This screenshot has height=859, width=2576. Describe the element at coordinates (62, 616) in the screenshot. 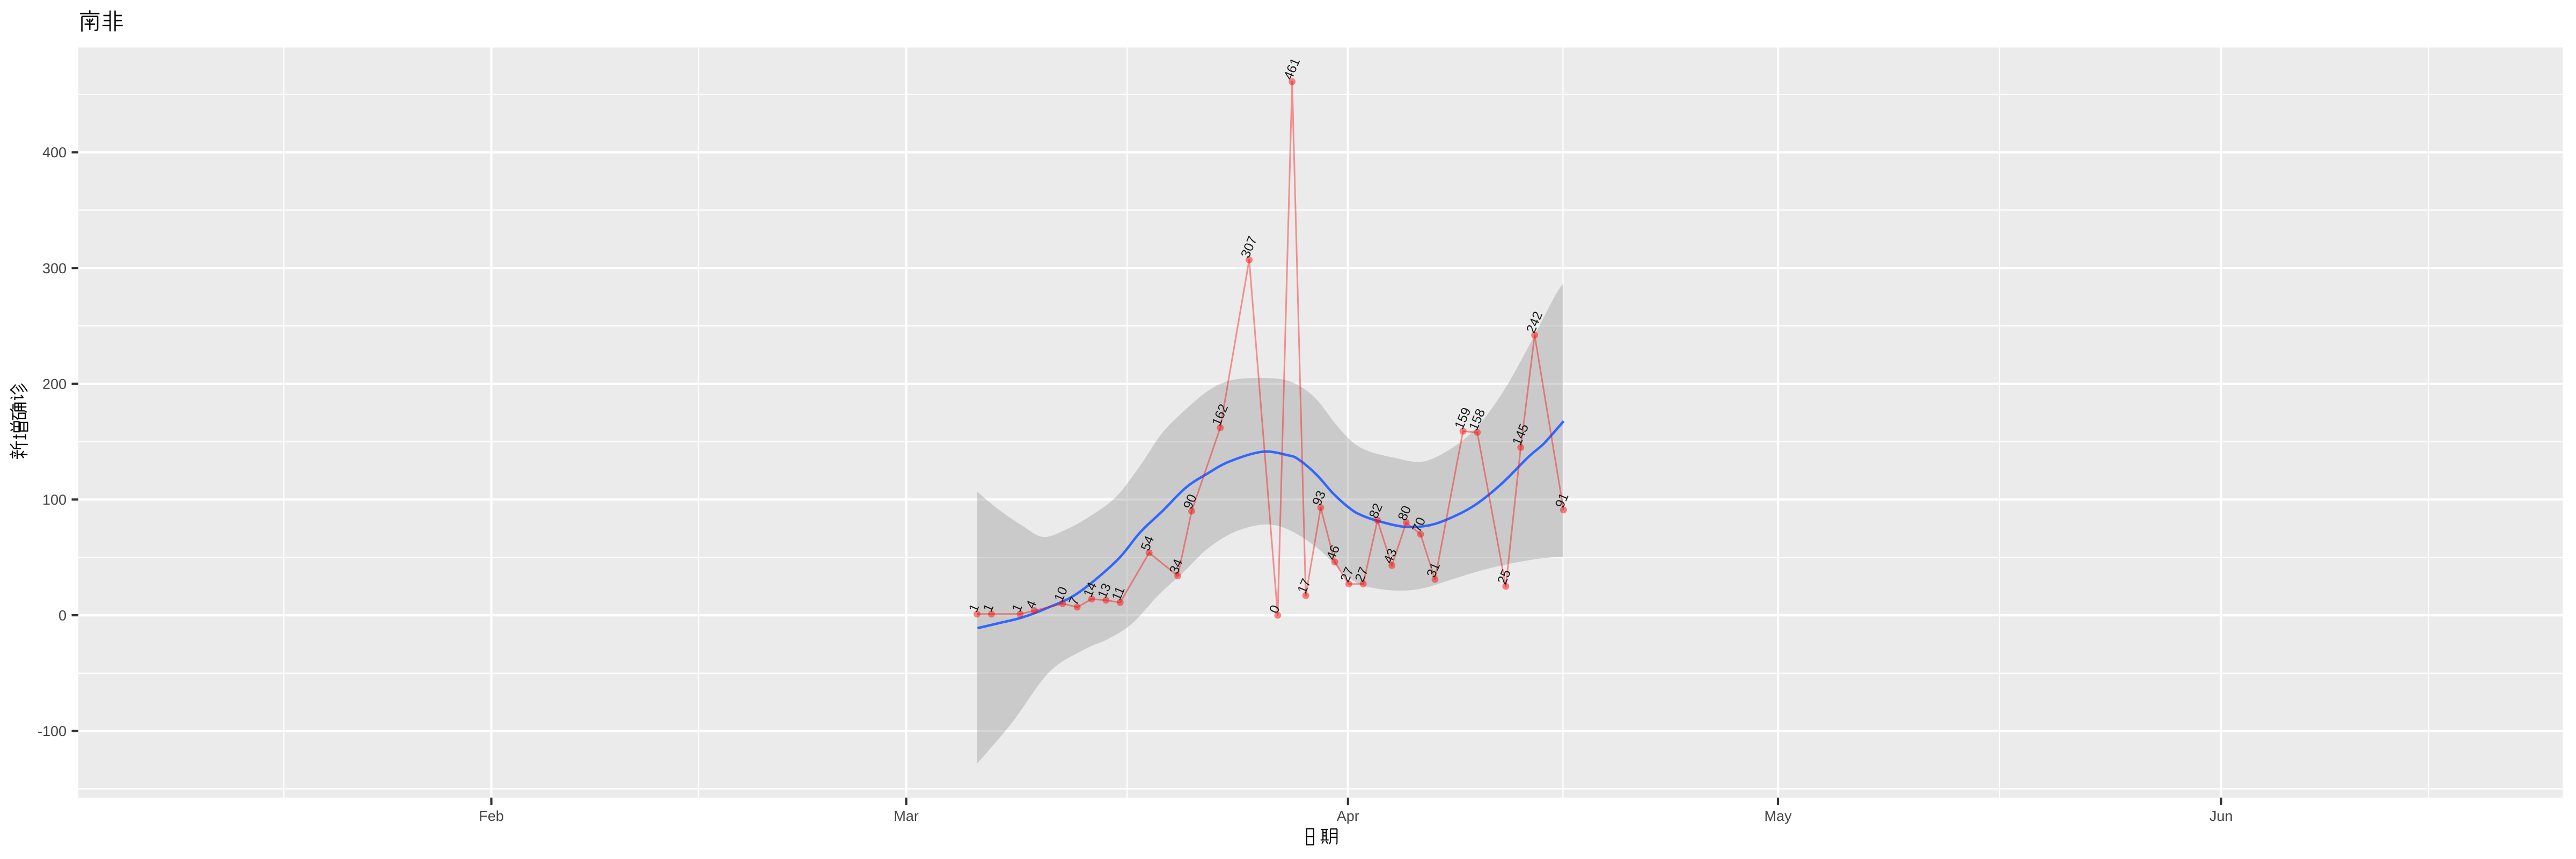

I see `svg-text: 0` at that location.